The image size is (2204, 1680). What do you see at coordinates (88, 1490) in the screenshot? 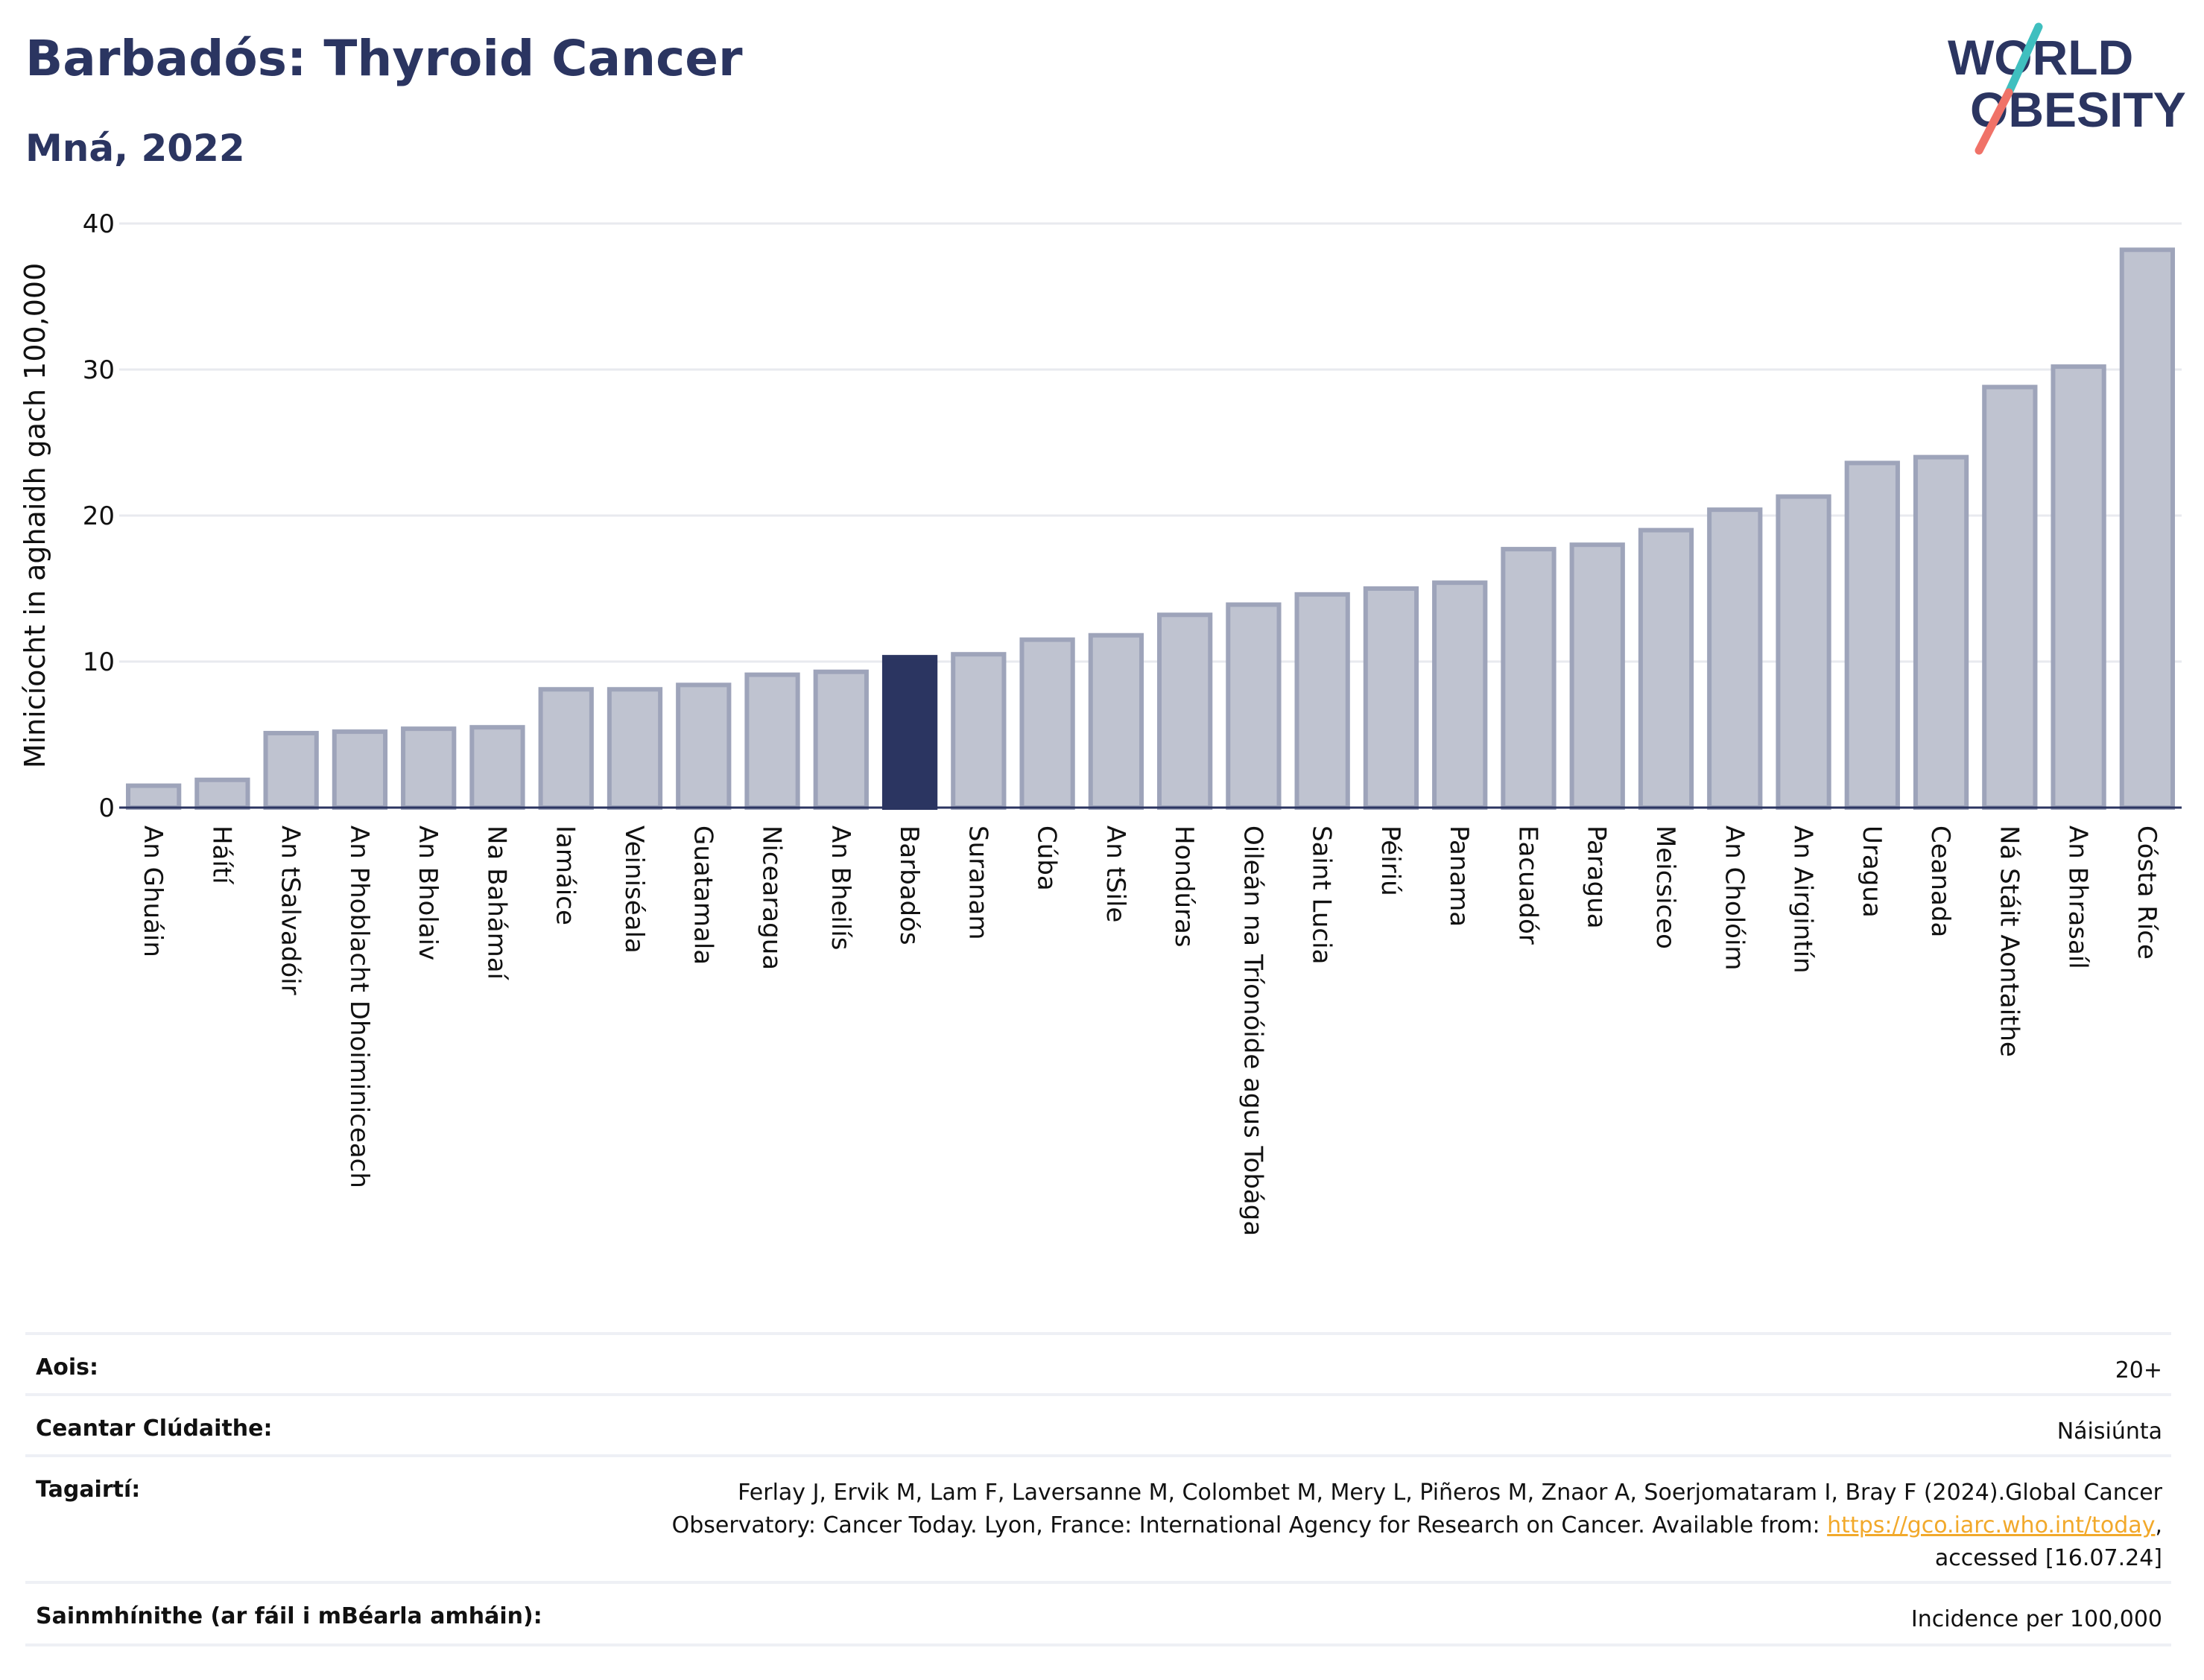
I see `meta-label: Tagairtí:` at bounding box center [88, 1490].